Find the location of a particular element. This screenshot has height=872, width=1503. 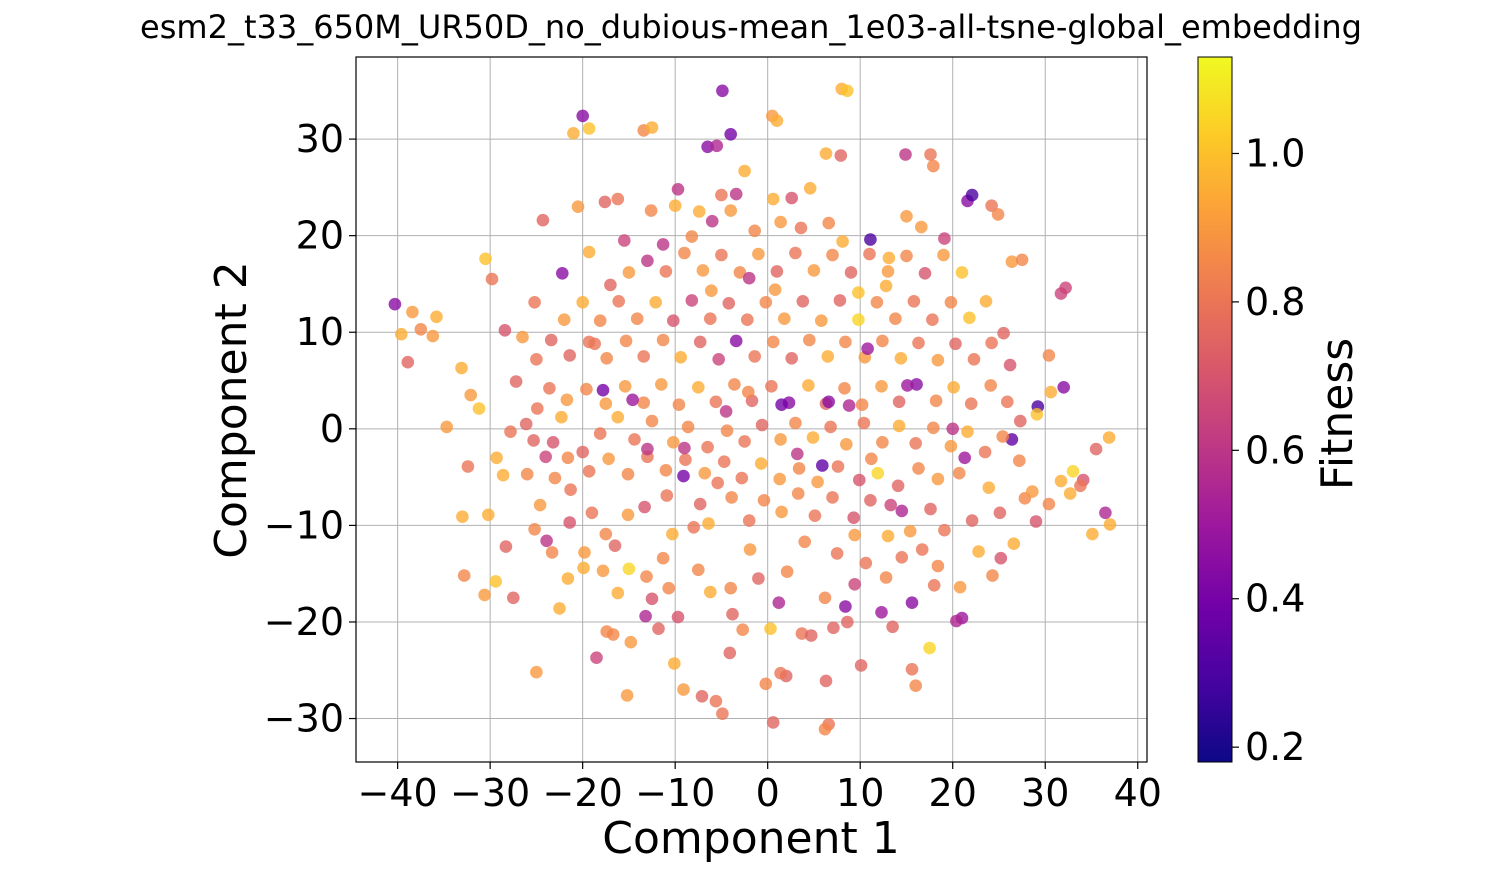

x-tick-label: −10 is located at coordinates (675, 793).